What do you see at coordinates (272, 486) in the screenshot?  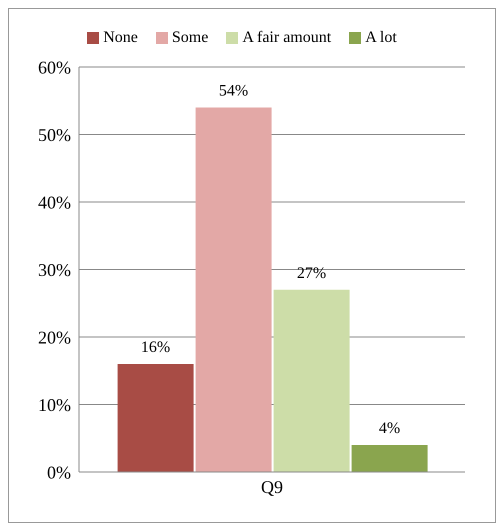 I see `x-tick-label: Q9` at bounding box center [272, 486].